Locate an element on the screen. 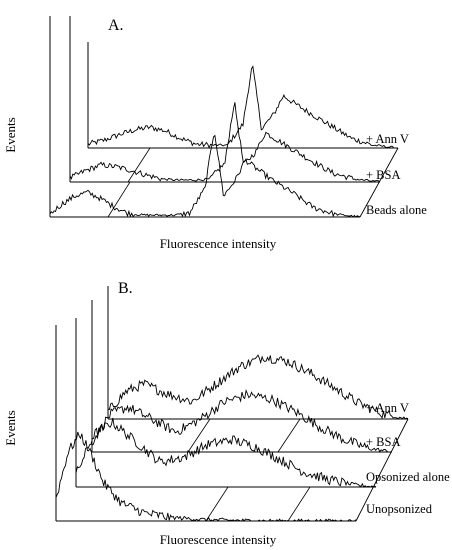  panel-a-x-axis-label: Fluorescence intensity is located at coordinates (218, 243).